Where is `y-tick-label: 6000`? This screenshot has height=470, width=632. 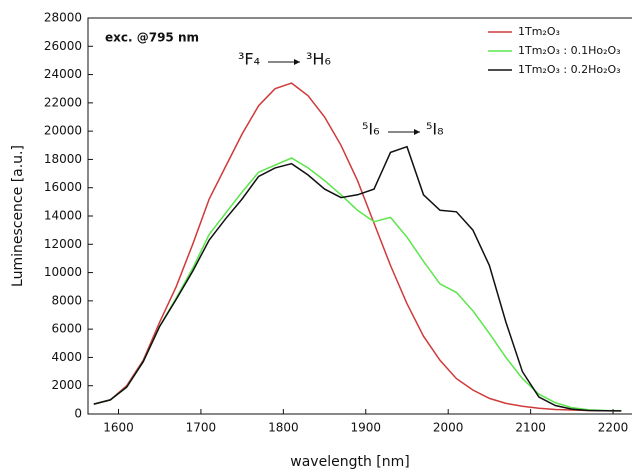
y-tick-label: 6000 is located at coordinates (66, 329).